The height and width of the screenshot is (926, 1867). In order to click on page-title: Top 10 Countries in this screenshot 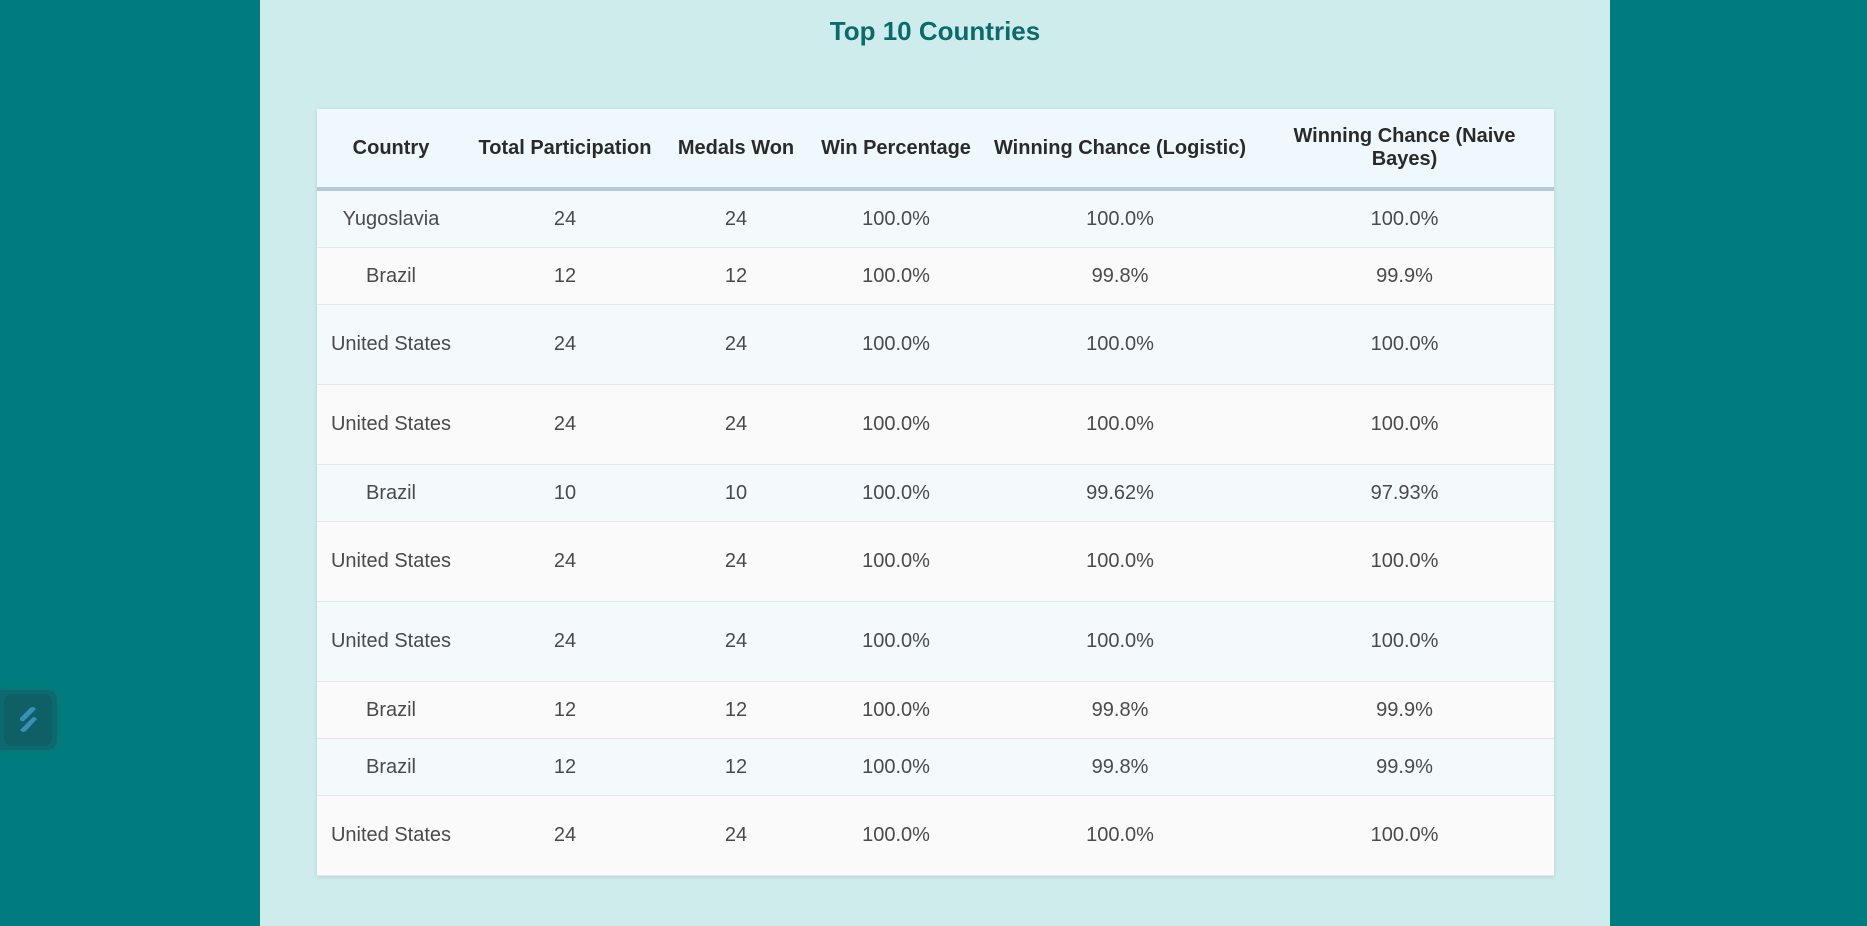, I will do `click(935, 31)`.